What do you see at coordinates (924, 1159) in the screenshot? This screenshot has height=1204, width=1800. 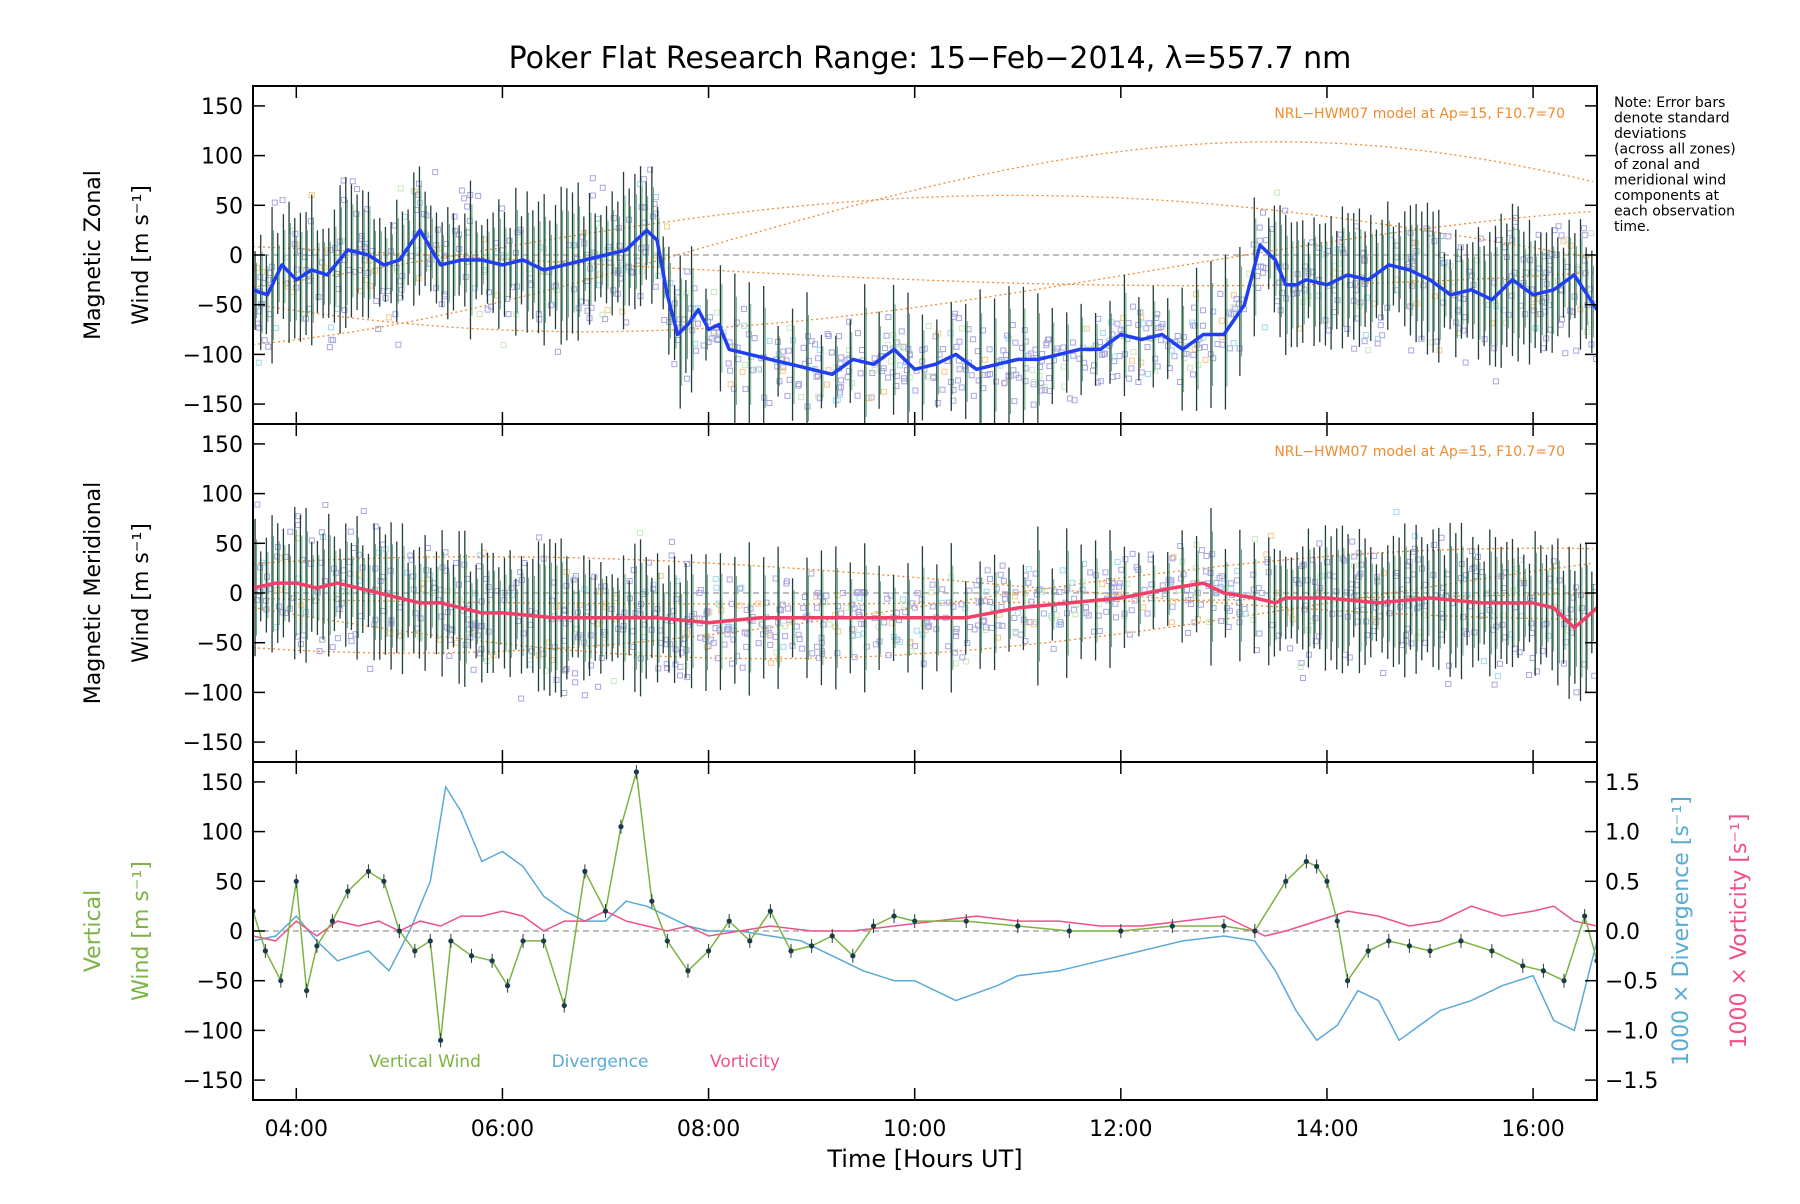 I see `x-axis-label: Time [Hours UT]` at bounding box center [924, 1159].